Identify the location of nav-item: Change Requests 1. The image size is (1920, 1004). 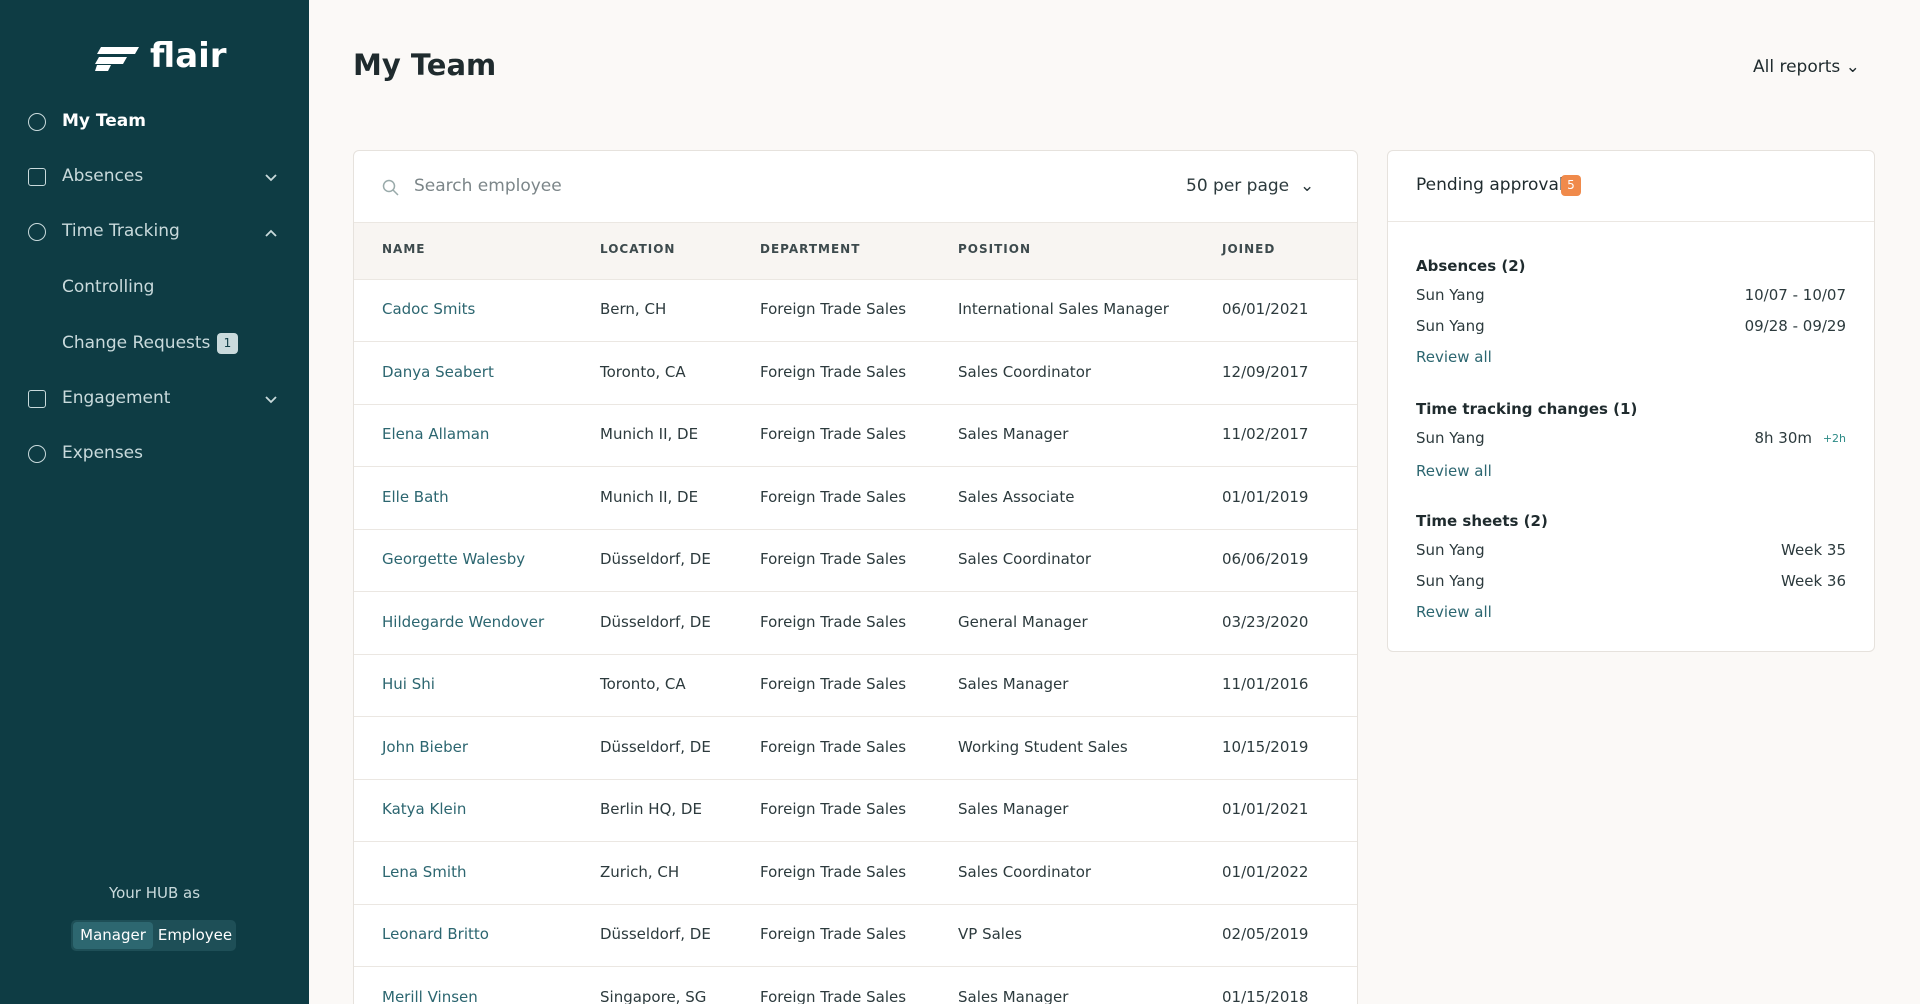
(154, 345).